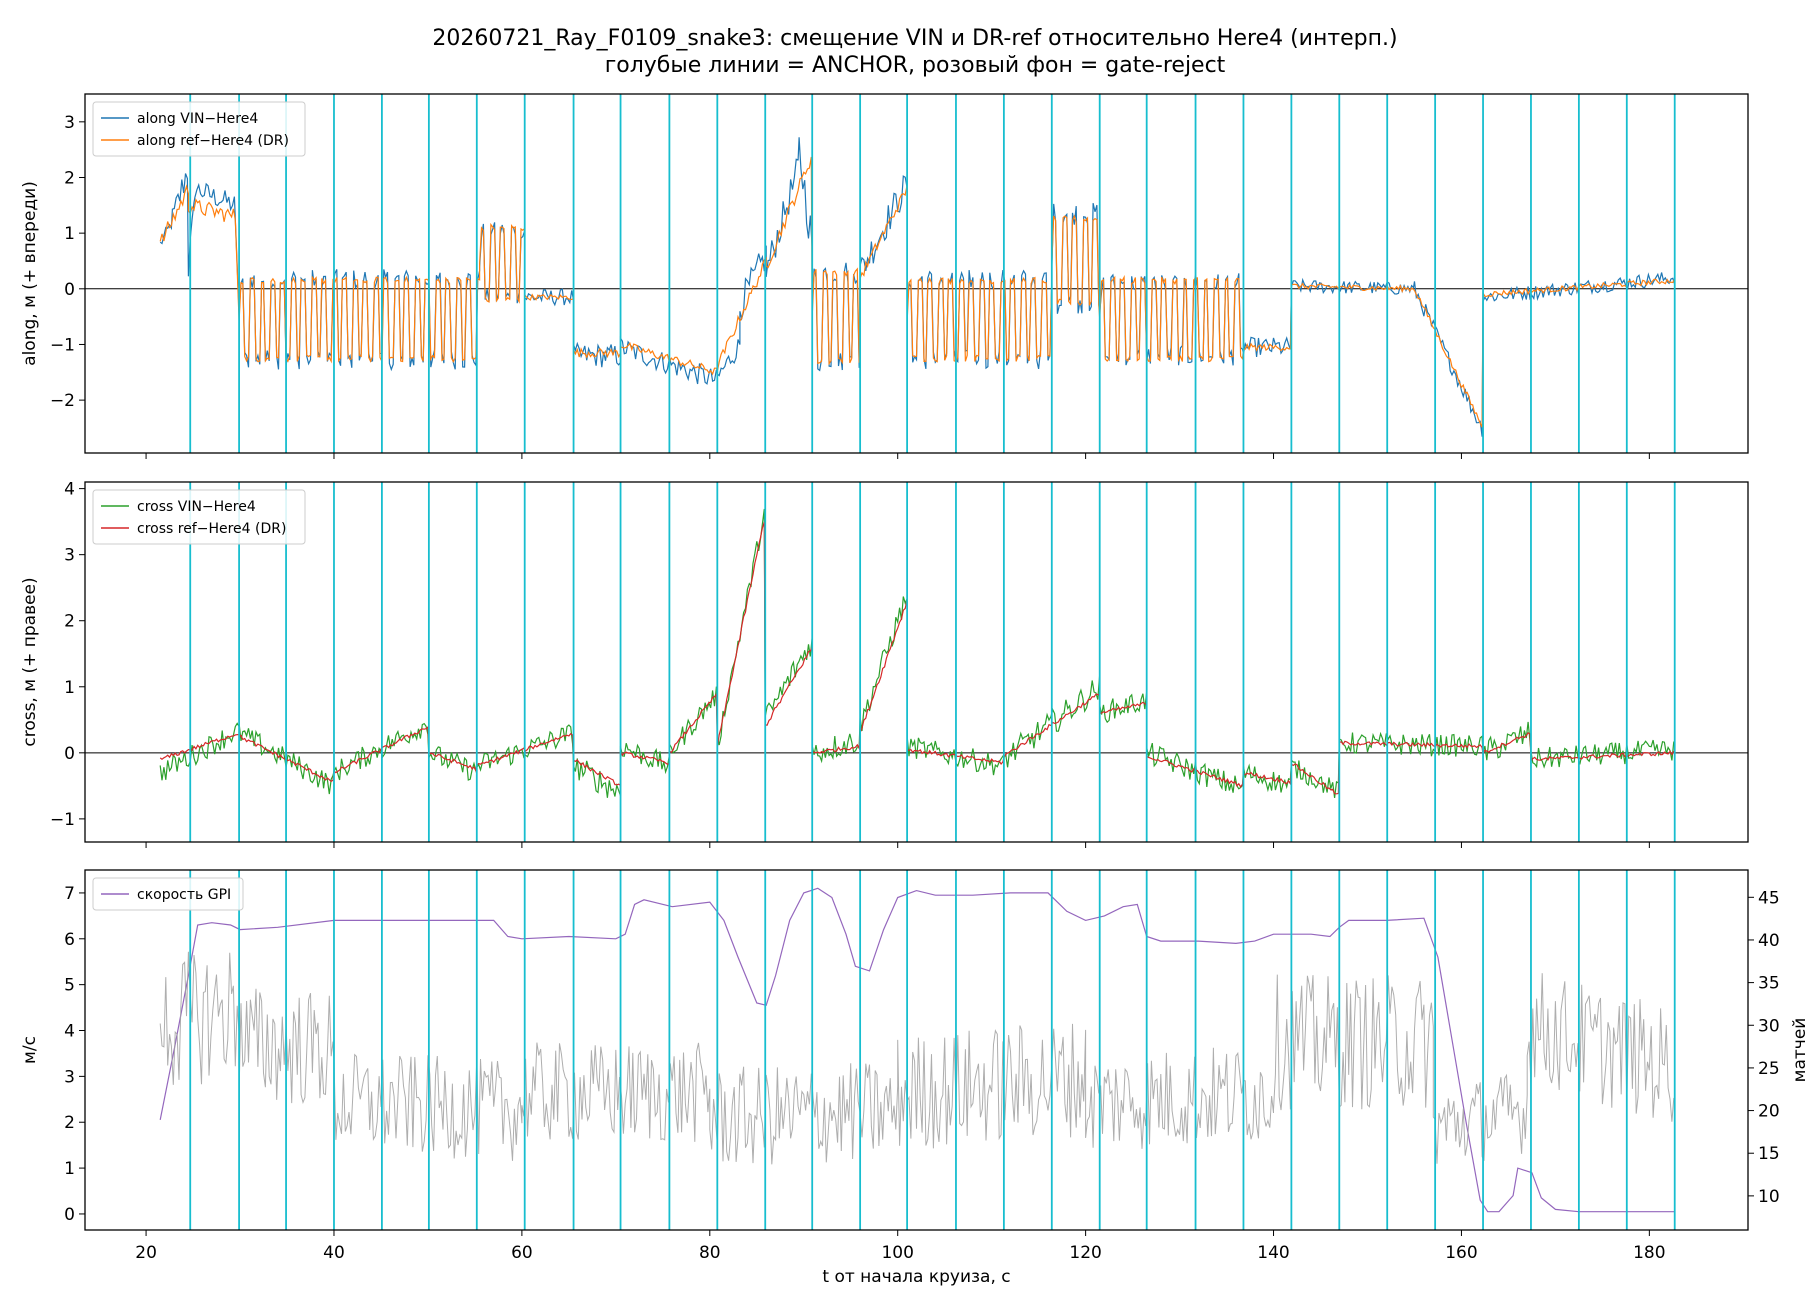 This screenshot has width=1820, height=1300. I want to click on x-tick-label: 100, so click(897, 1253).